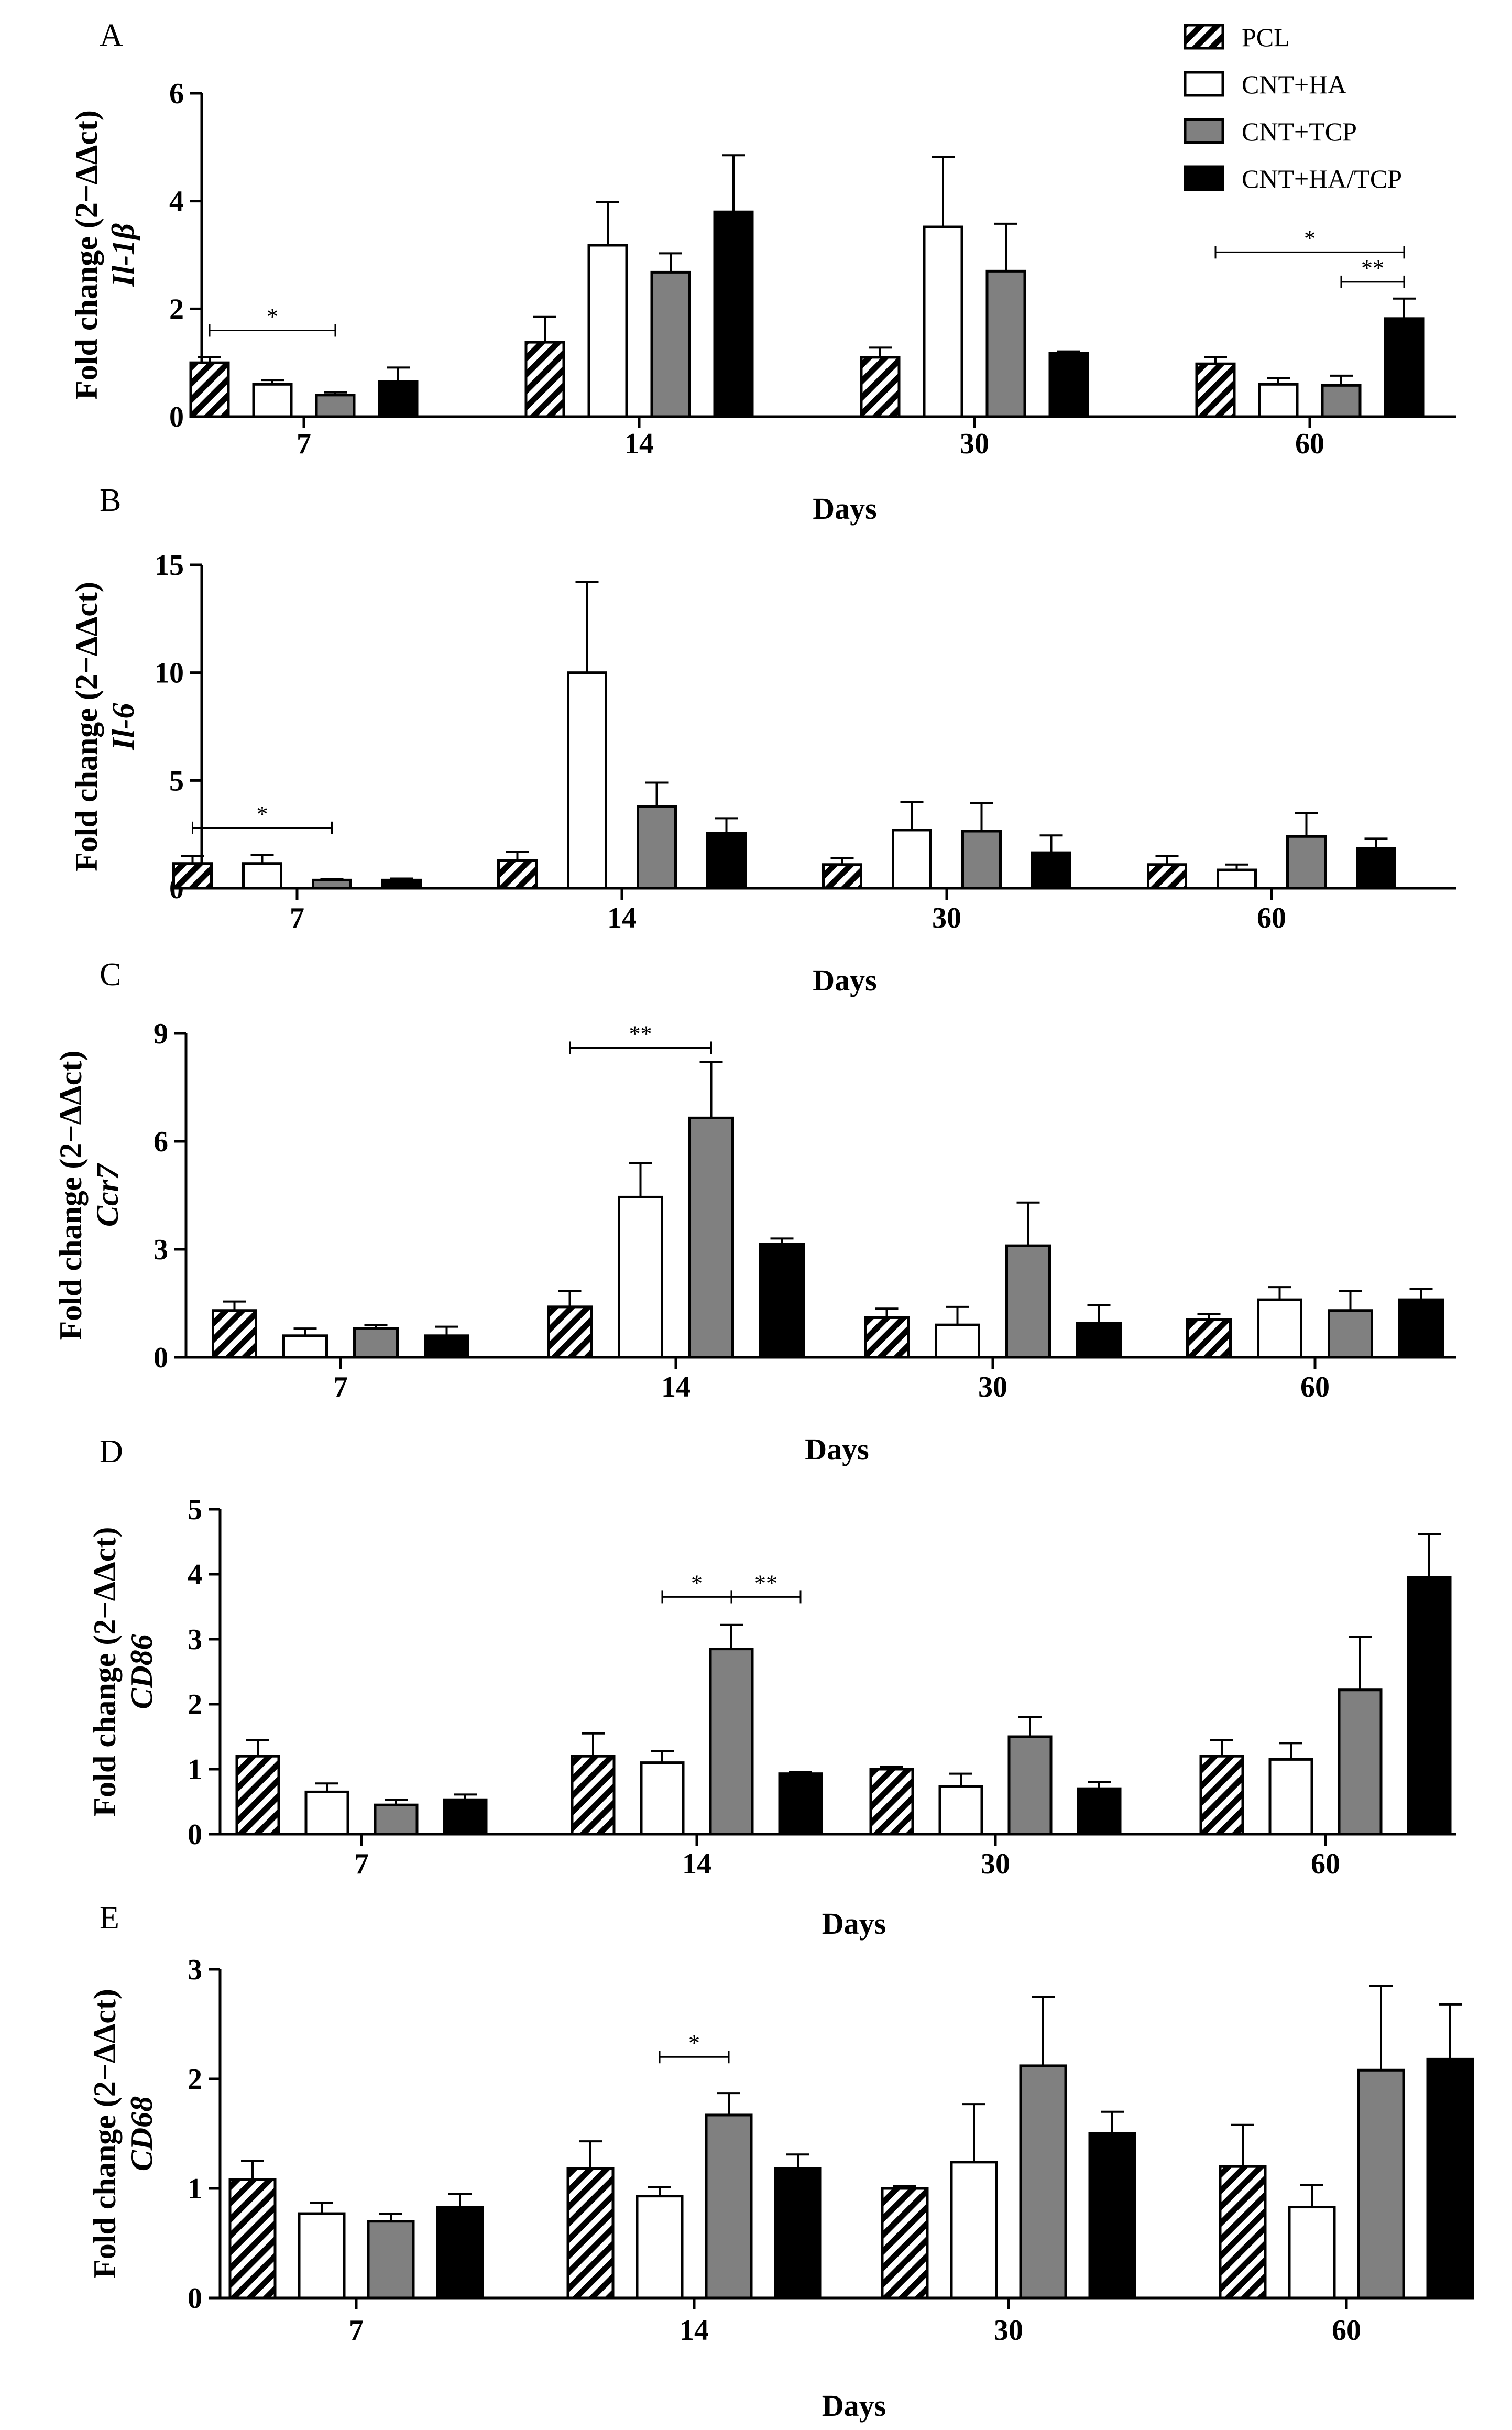 The width and height of the screenshot is (1512, 2430). I want to click on y-tick-label: 10, so click(170, 674).